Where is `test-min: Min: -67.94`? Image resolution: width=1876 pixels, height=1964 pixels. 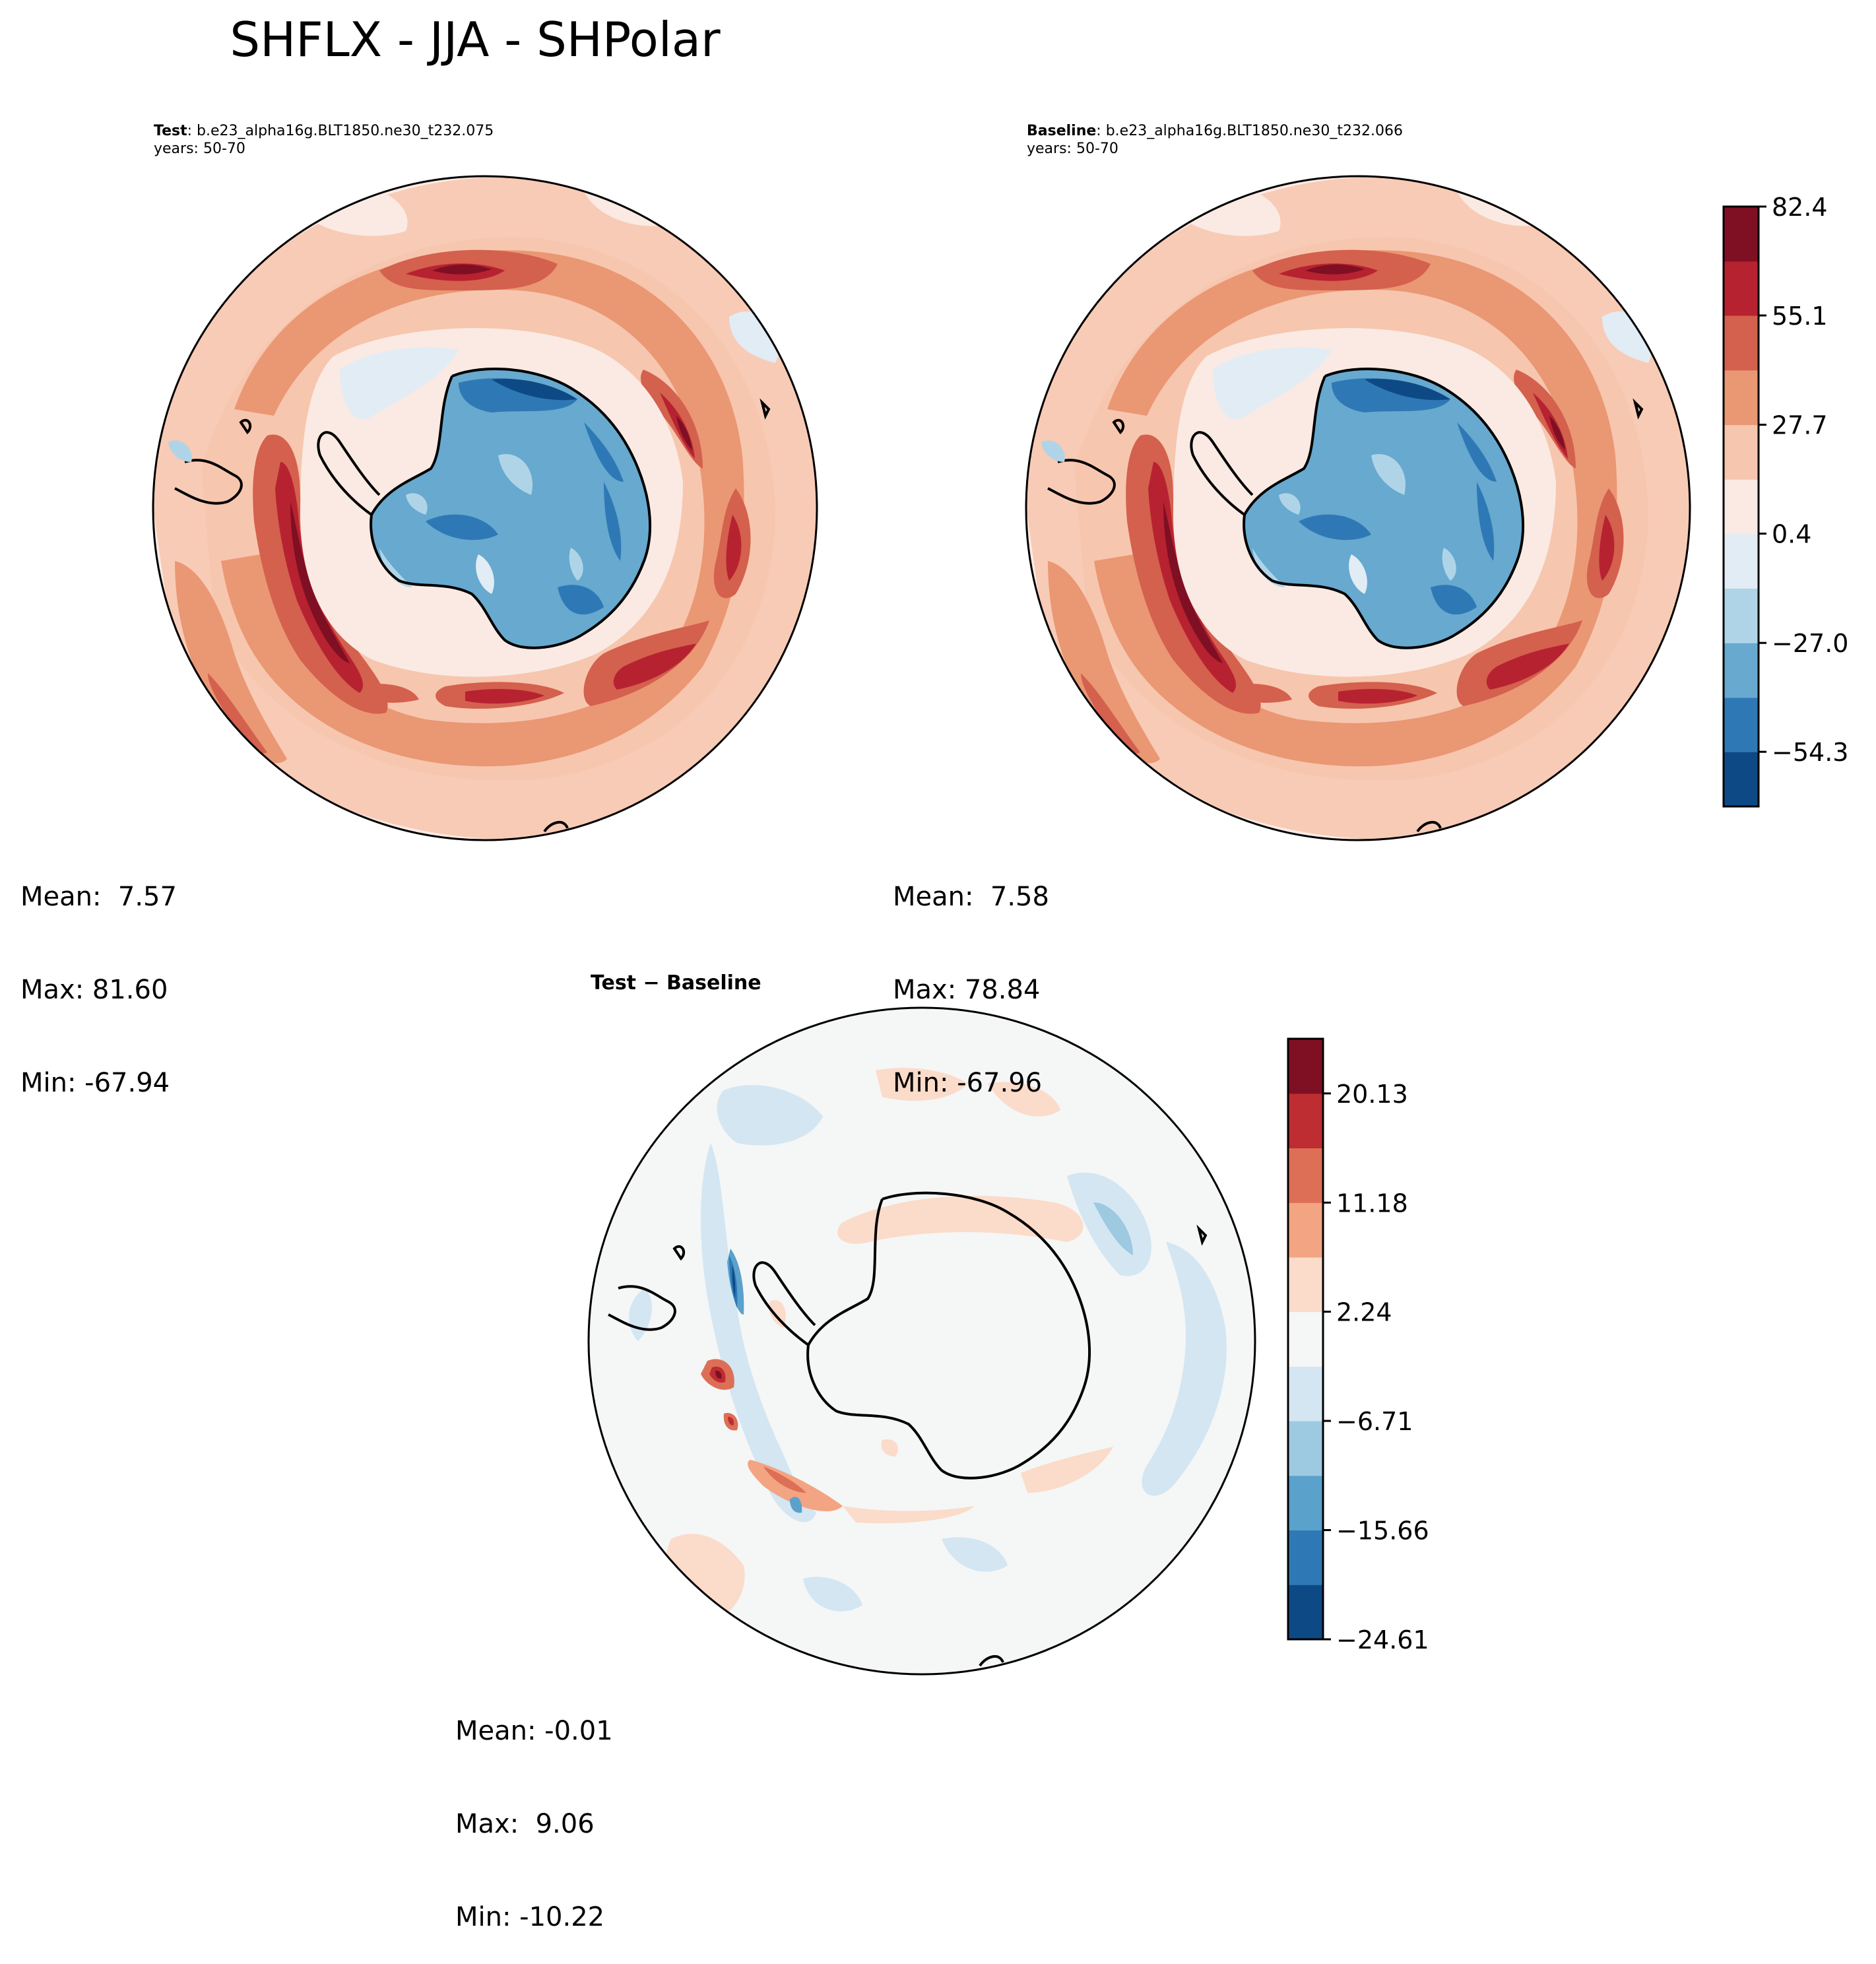 test-min: Min: -67.94 is located at coordinates (95, 1083).